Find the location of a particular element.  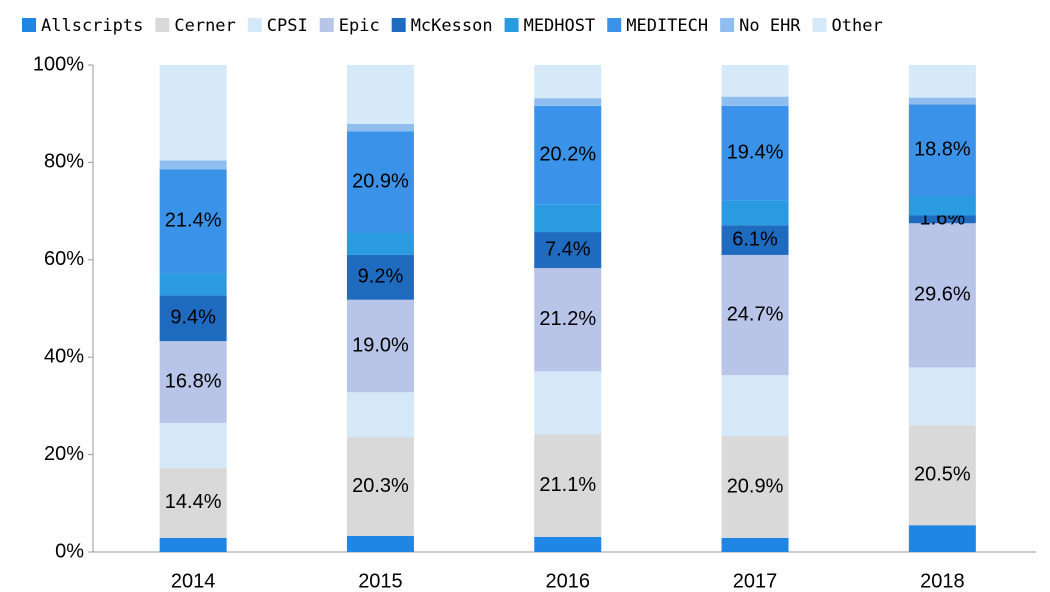

data-label: 6.1% is located at coordinates (755, 239).